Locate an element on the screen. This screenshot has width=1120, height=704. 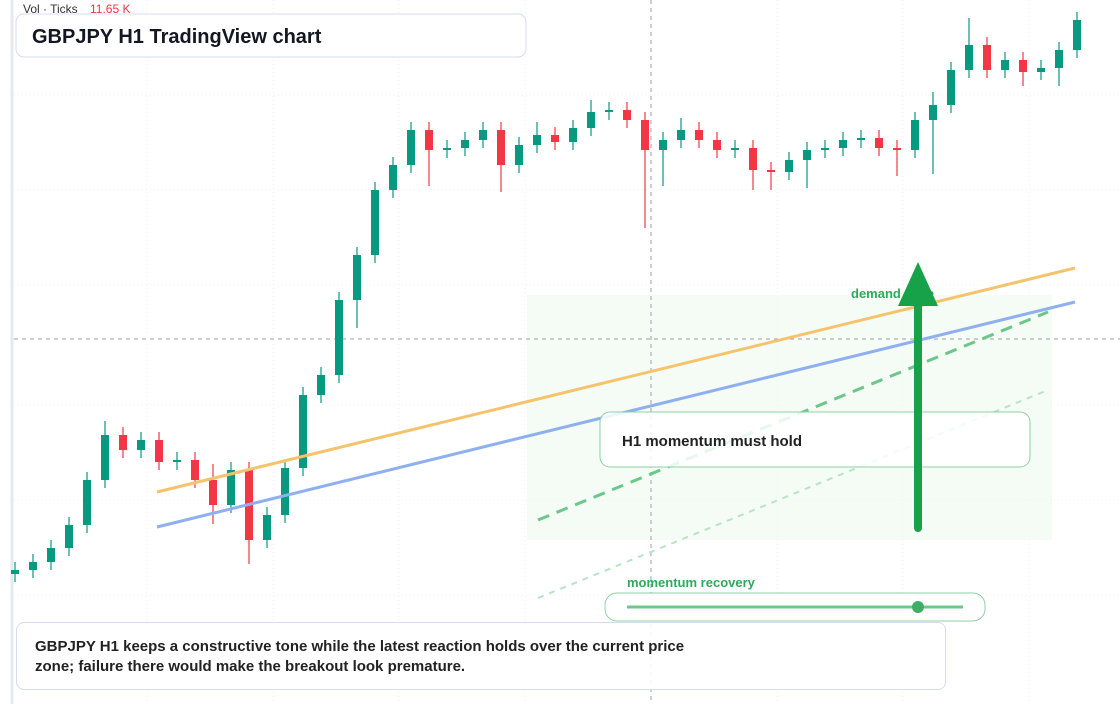
recovery-label: momentum recovery is located at coordinates (691, 582).